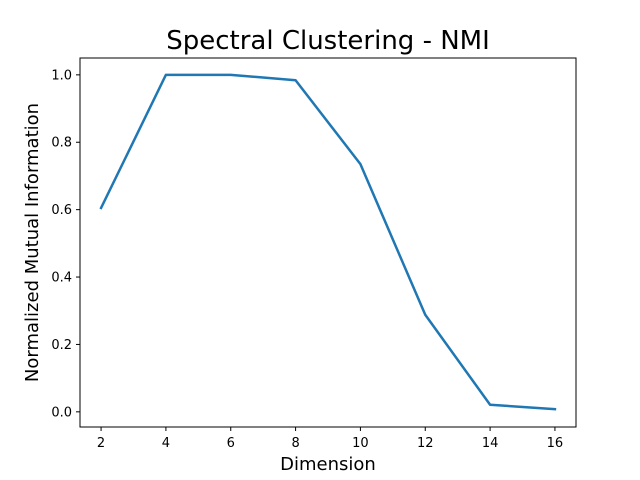  What do you see at coordinates (425, 443) in the screenshot?
I see `x-tick-label: 12` at bounding box center [425, 443].